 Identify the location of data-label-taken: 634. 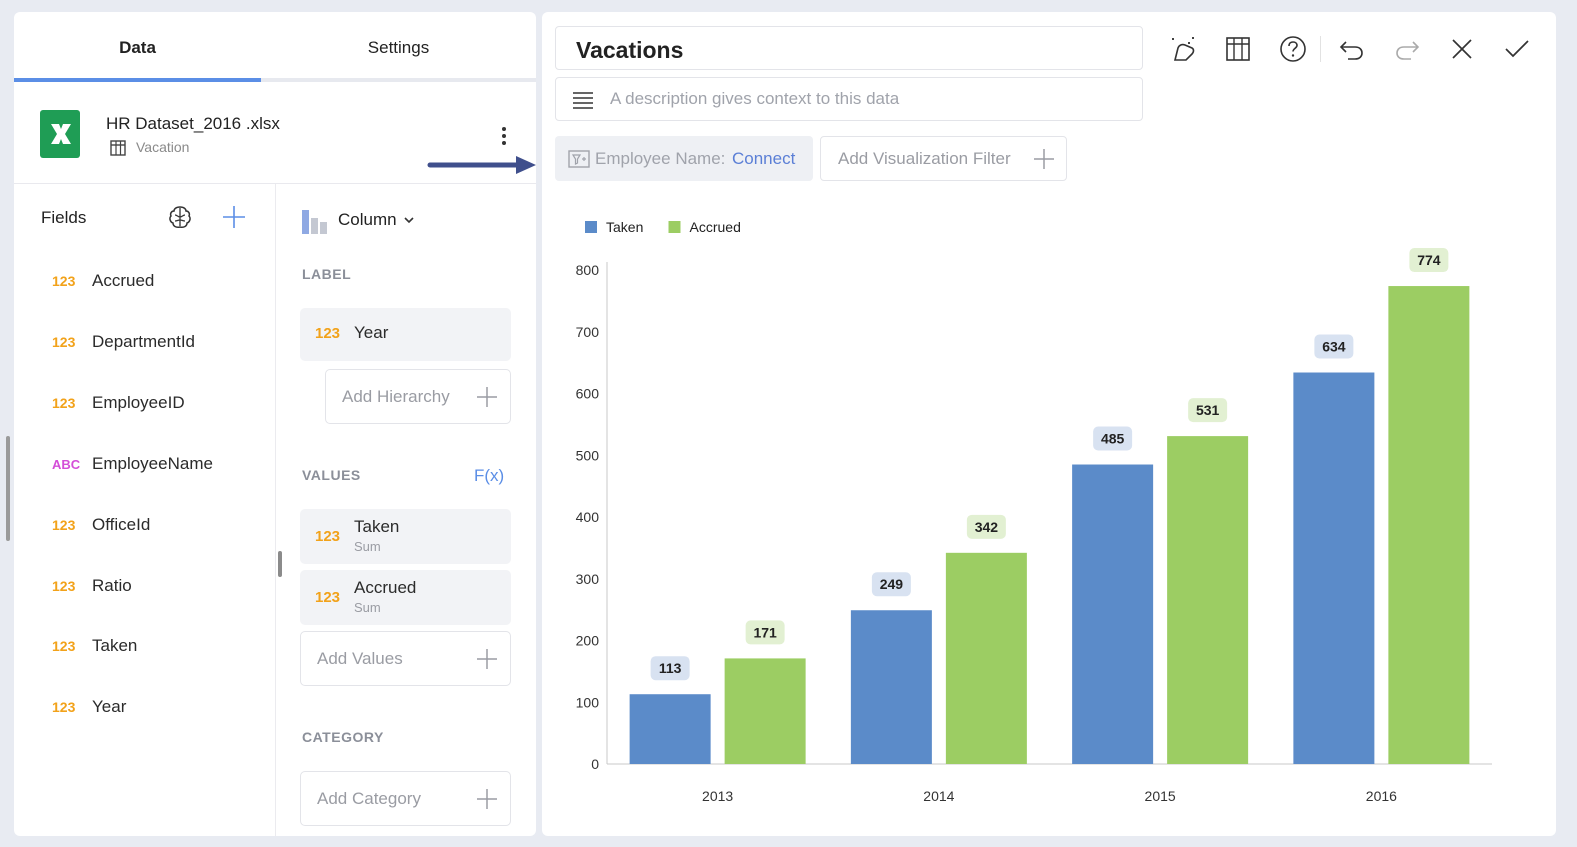
(1334, 347).